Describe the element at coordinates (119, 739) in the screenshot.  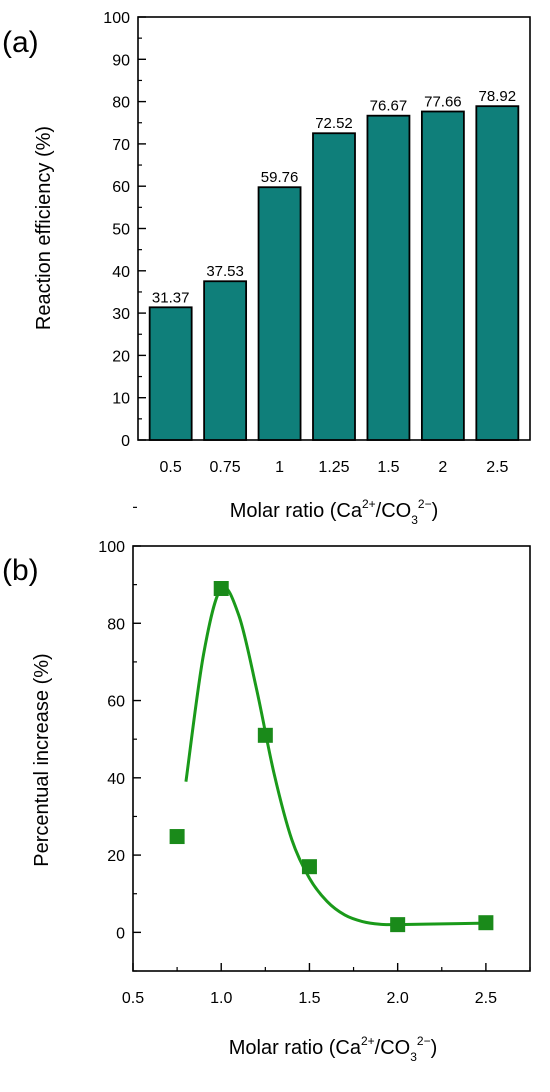
I see `panel-b-y-ticks: 0 20 40 60 80 100` at that location.